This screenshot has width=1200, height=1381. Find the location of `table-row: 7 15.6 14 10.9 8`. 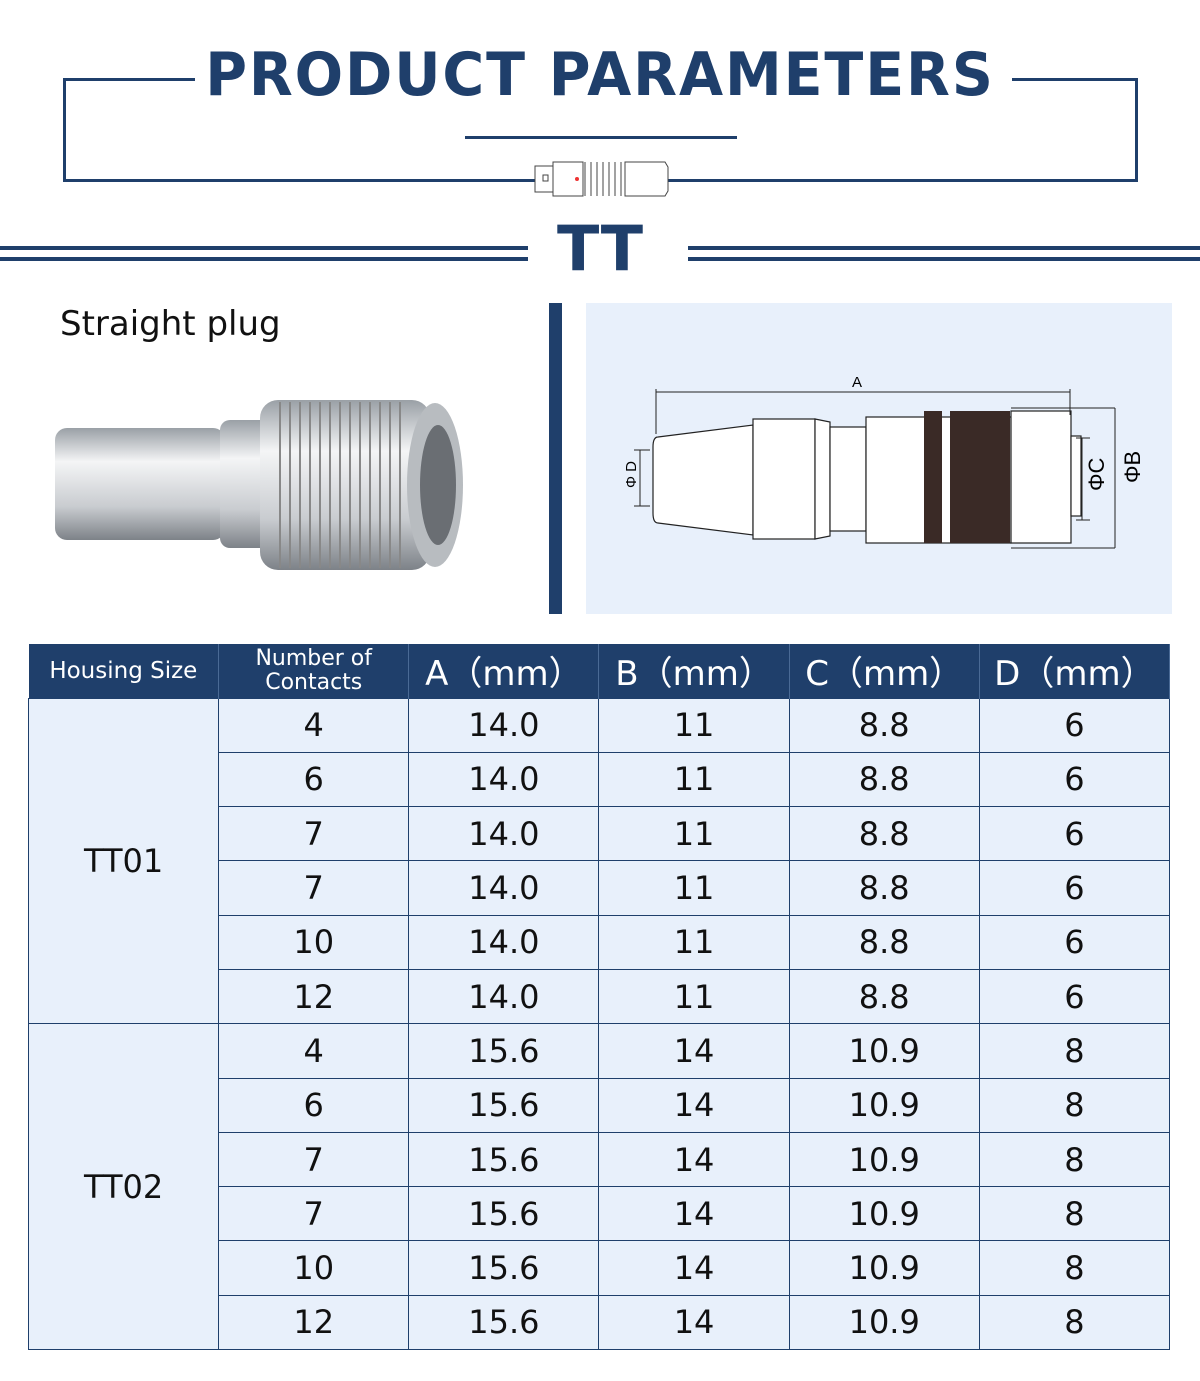

table-row: 7 15.6 14 10.9 8 is located at coordinates (600, 1159).